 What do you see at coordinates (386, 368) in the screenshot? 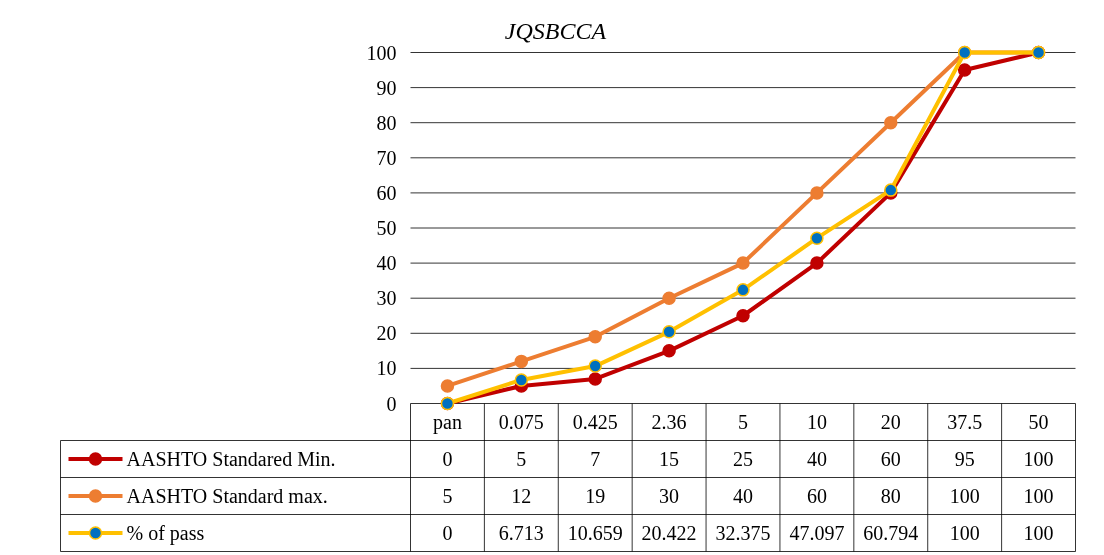
I see `y-tick-label: 10` at bounding box center [386, 368].